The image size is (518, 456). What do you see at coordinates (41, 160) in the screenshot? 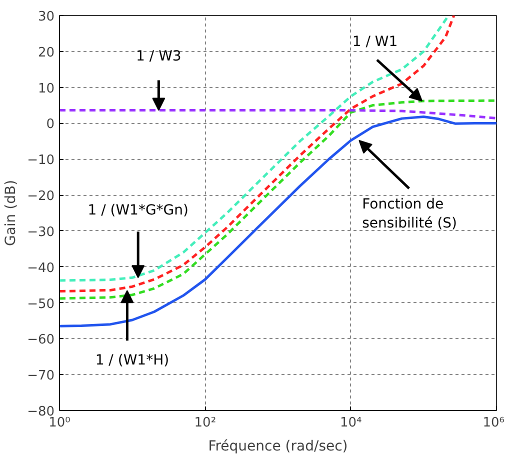
I see `y-tick-label: −10` at bounding box center [41, 160].